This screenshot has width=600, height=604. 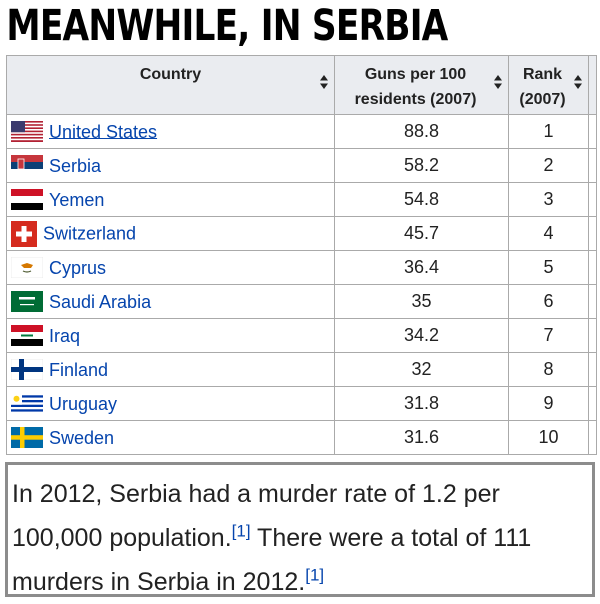 What do you see at coordinates (27, 132) in the screenshot?
I see `us-flag-icon` at bounding box center [27, 132].